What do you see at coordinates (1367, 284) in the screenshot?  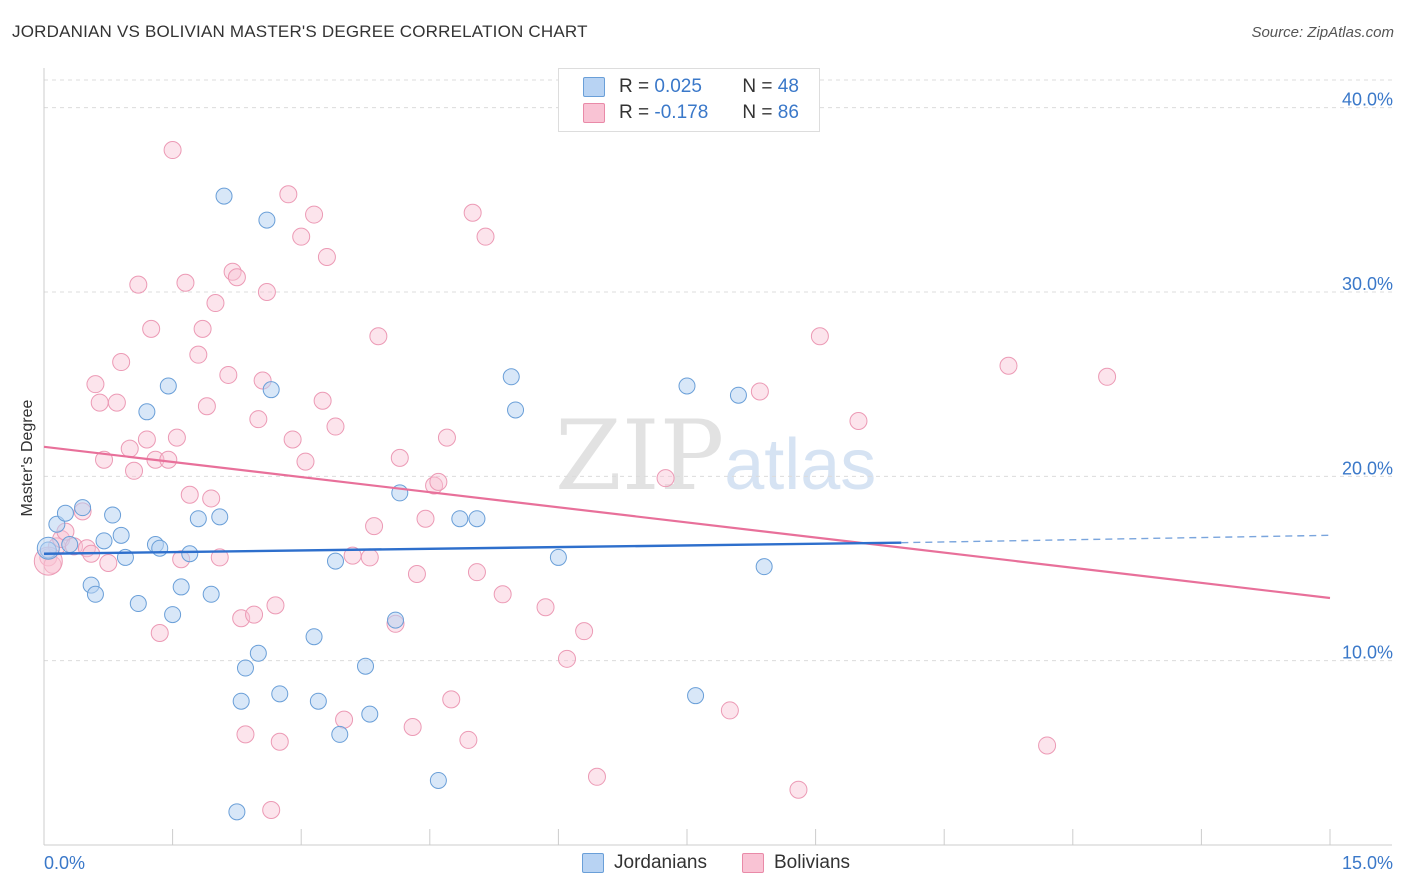 I see `y-tick-label: 30.0%` at bounding box center [1367, 284].